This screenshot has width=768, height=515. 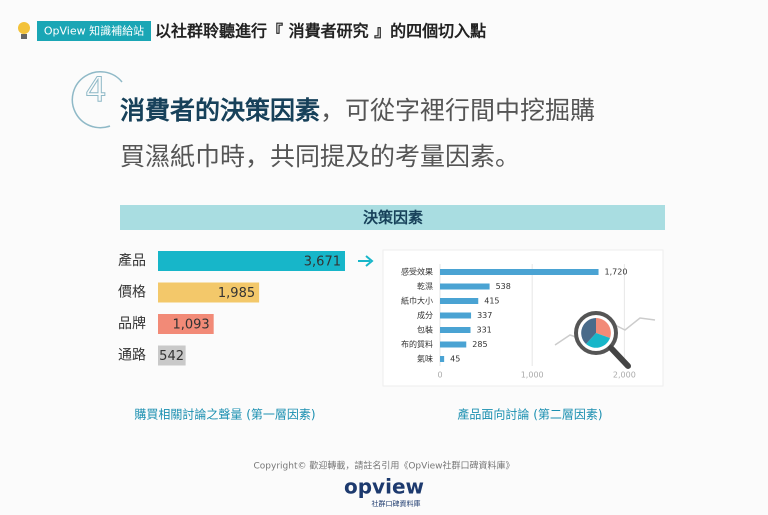 What do you see at coordinates (417, 301) in the screenshot?
I see `category-label: 紙巾大小` at bounding box center [417, 301].